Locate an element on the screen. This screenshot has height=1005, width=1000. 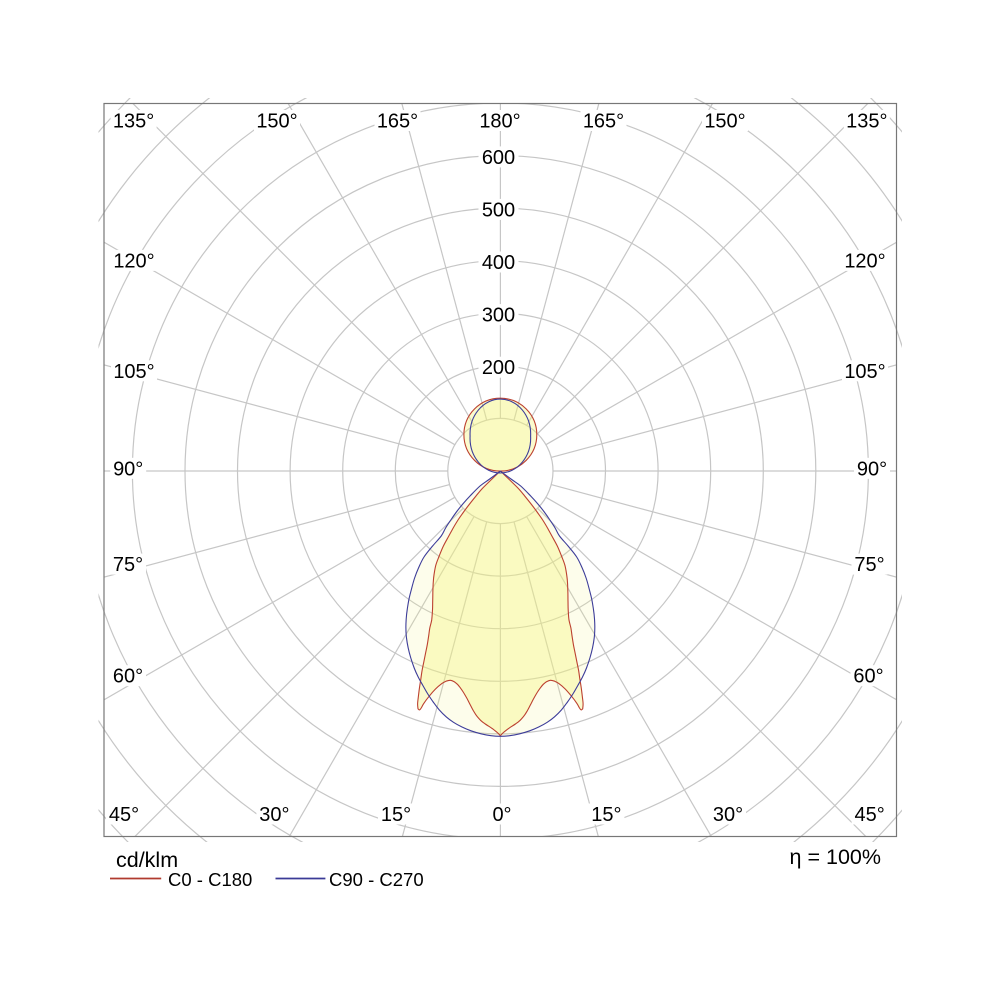
svg-text: 200 is located at coordinates (498, 368).